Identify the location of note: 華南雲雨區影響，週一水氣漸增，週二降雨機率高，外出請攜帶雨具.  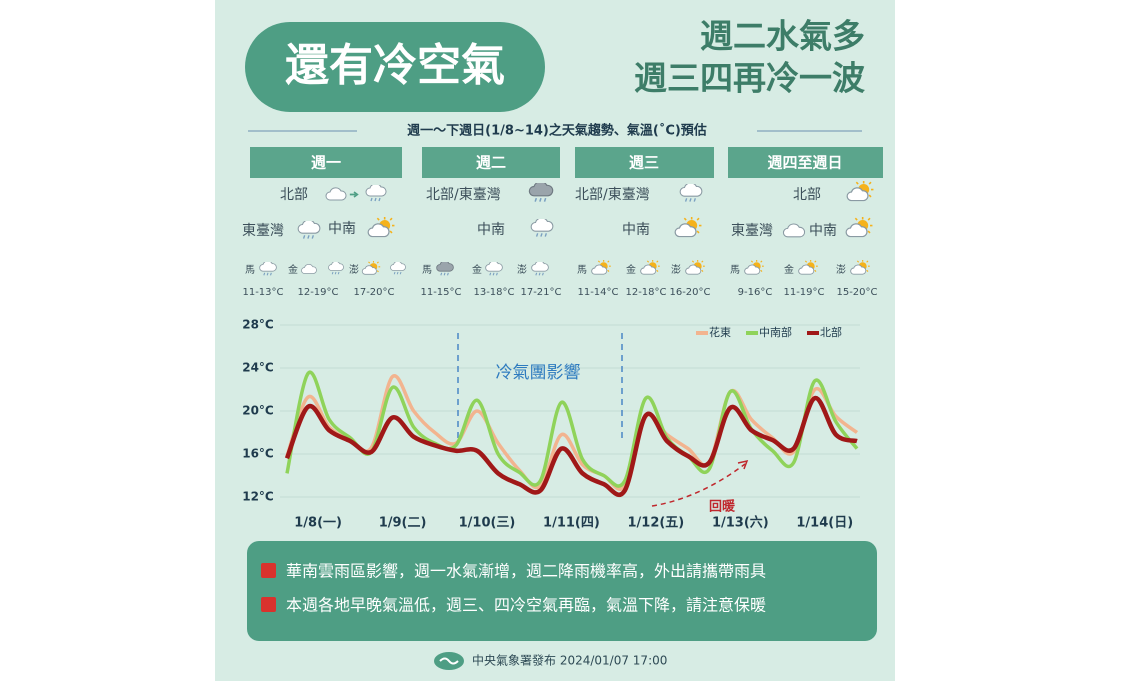
(526, 571).